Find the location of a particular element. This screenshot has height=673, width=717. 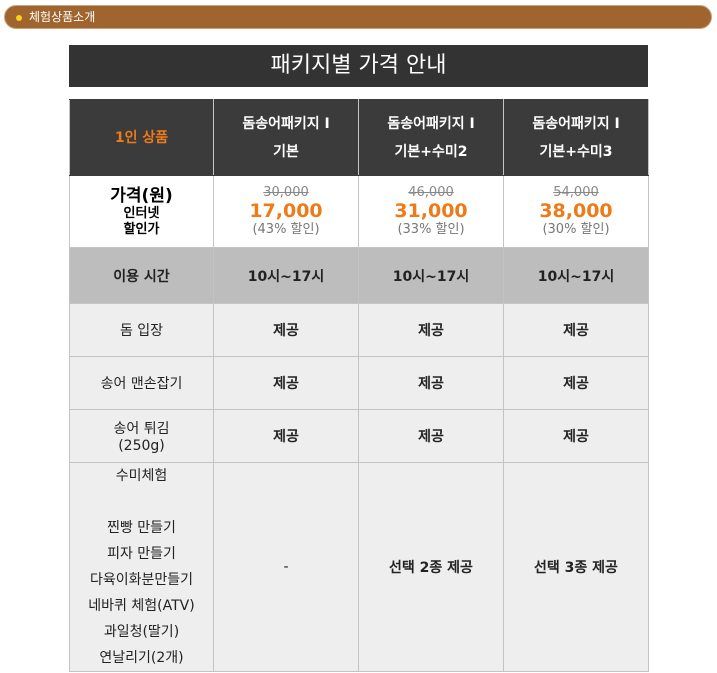

sale-price: 17,000 is located at coordinates (286, 211).